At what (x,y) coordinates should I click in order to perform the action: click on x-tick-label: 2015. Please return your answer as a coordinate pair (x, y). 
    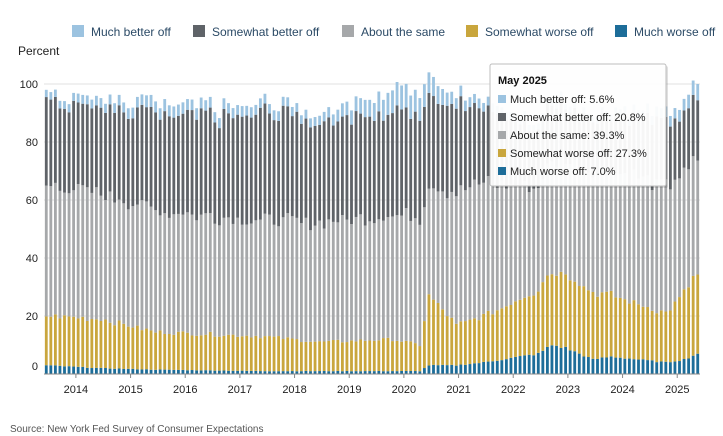
    Looking at the image, I should click on (130, 390).